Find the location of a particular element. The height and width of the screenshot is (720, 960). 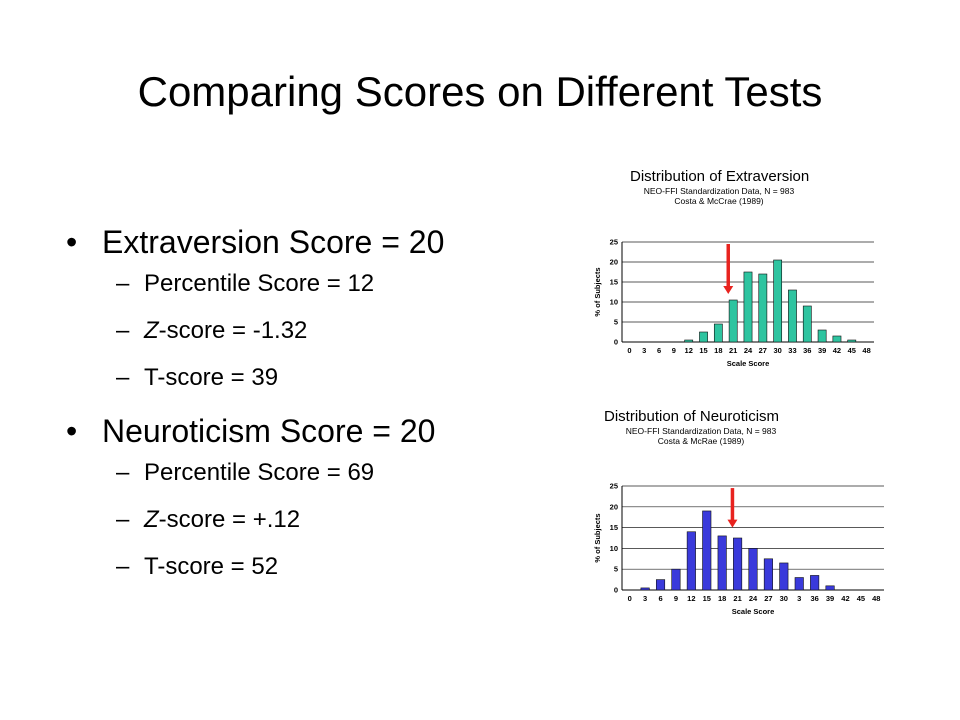

sub-prefix: T-score = 52 is located at coordinates (211, 566).